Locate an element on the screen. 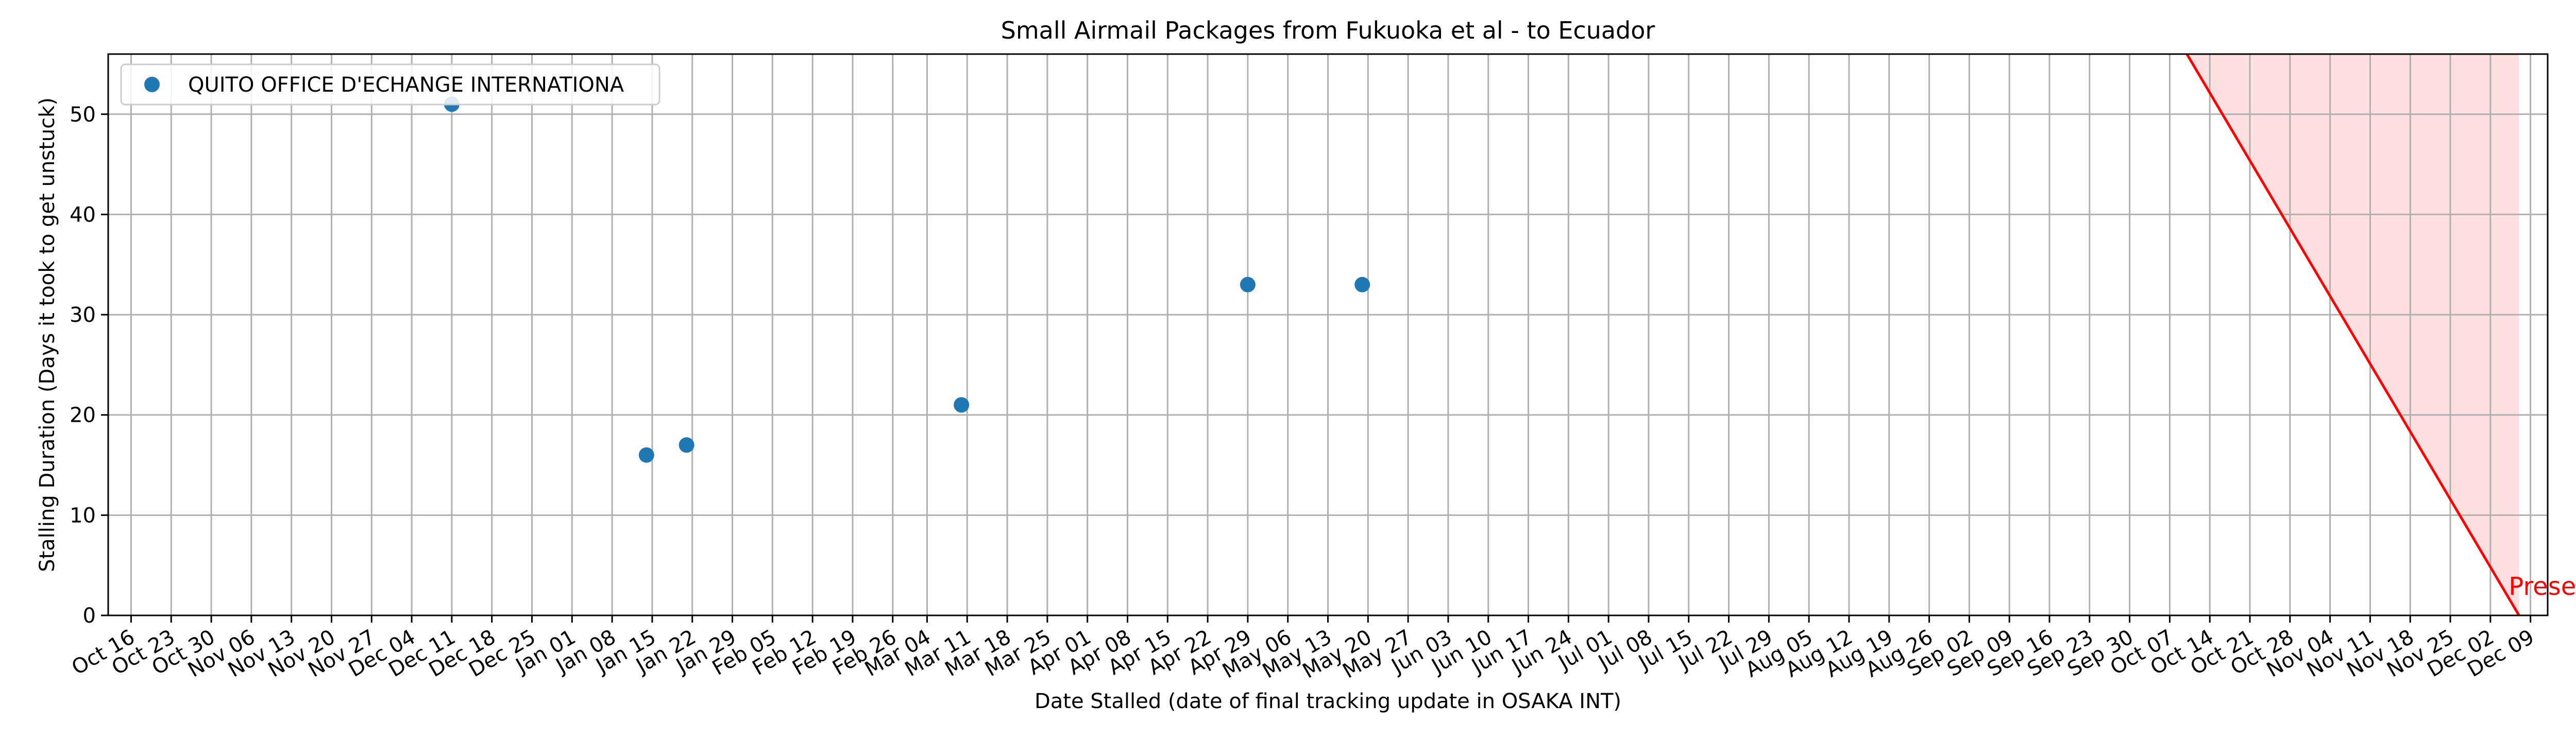 The height and width of the screenshot is (739, 2576). legend-marker is located at coordinates (152, 84).